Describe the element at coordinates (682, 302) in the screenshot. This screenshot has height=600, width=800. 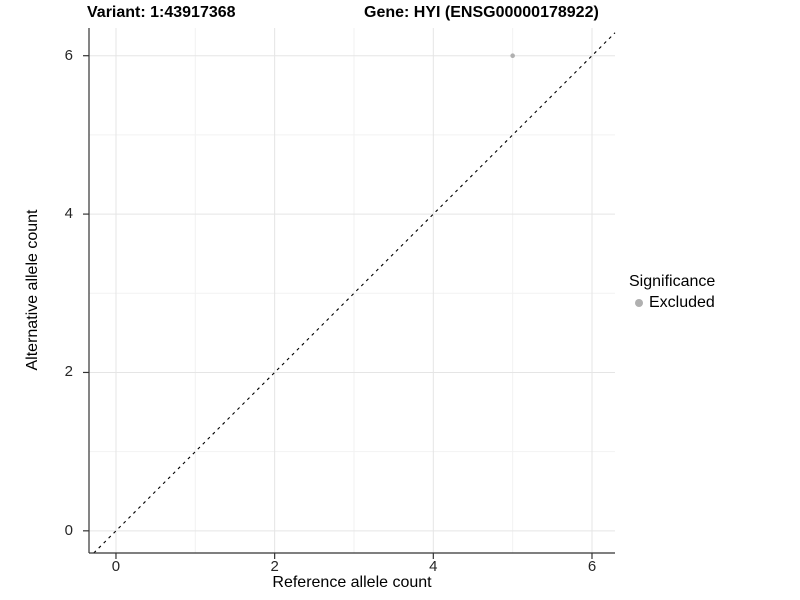
I see `legend-item-label: Excluded` at that location.